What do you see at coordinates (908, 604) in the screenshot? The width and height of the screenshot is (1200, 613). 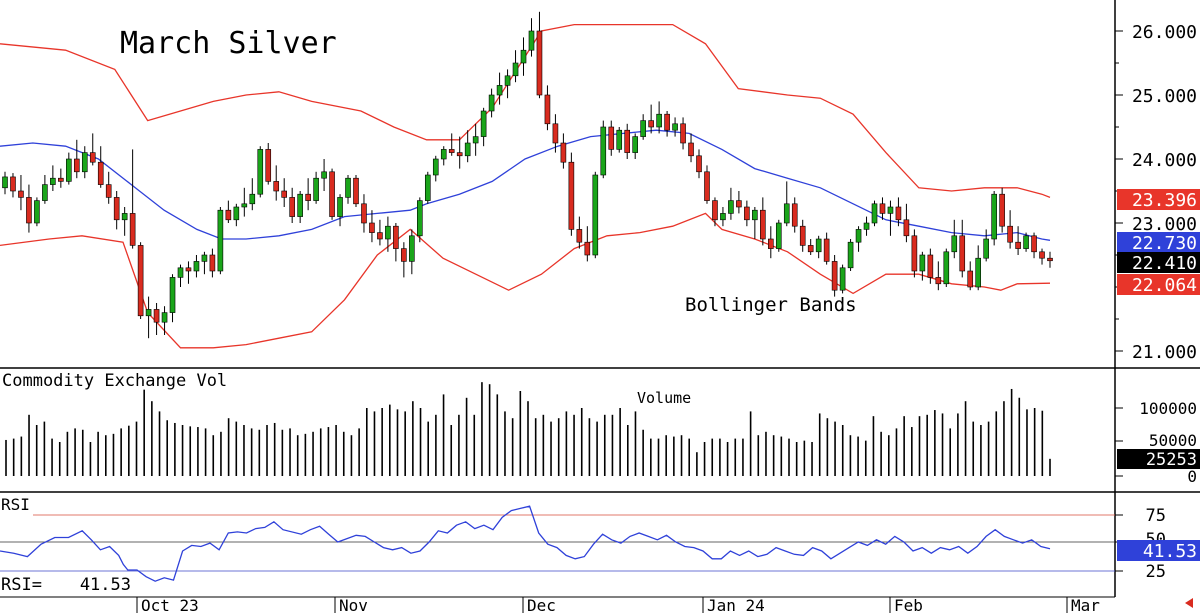 I see `date-tick-feb: Feb` at bounding box center [908, 604].